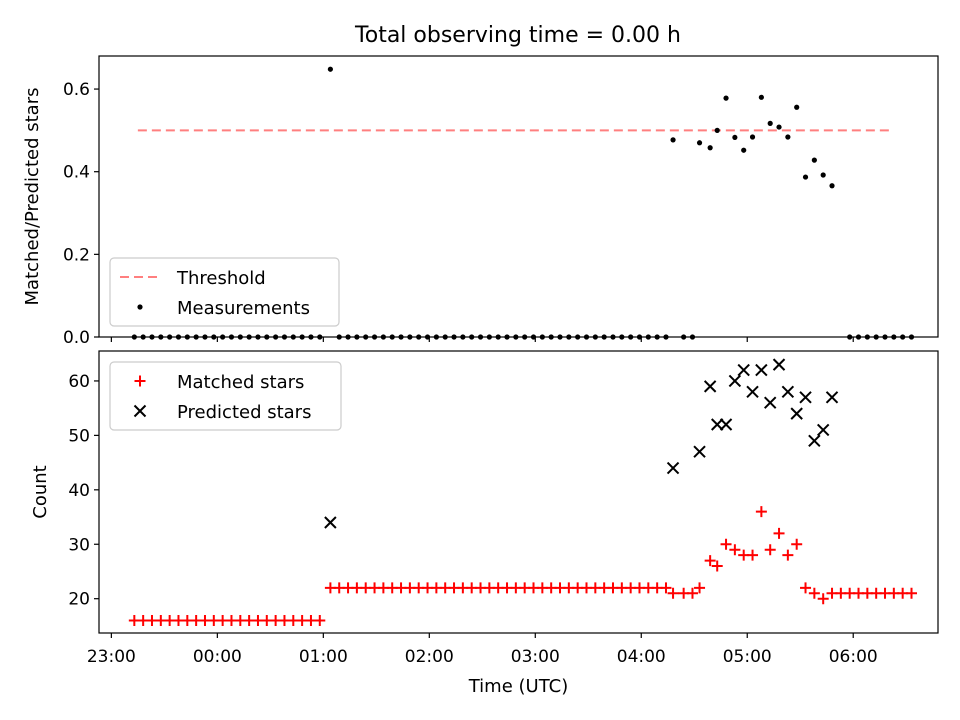 Image resolution: width=960 pixels, height=720 pixels. I want to click on y-tick-label: 0.4, so click(76, 173).